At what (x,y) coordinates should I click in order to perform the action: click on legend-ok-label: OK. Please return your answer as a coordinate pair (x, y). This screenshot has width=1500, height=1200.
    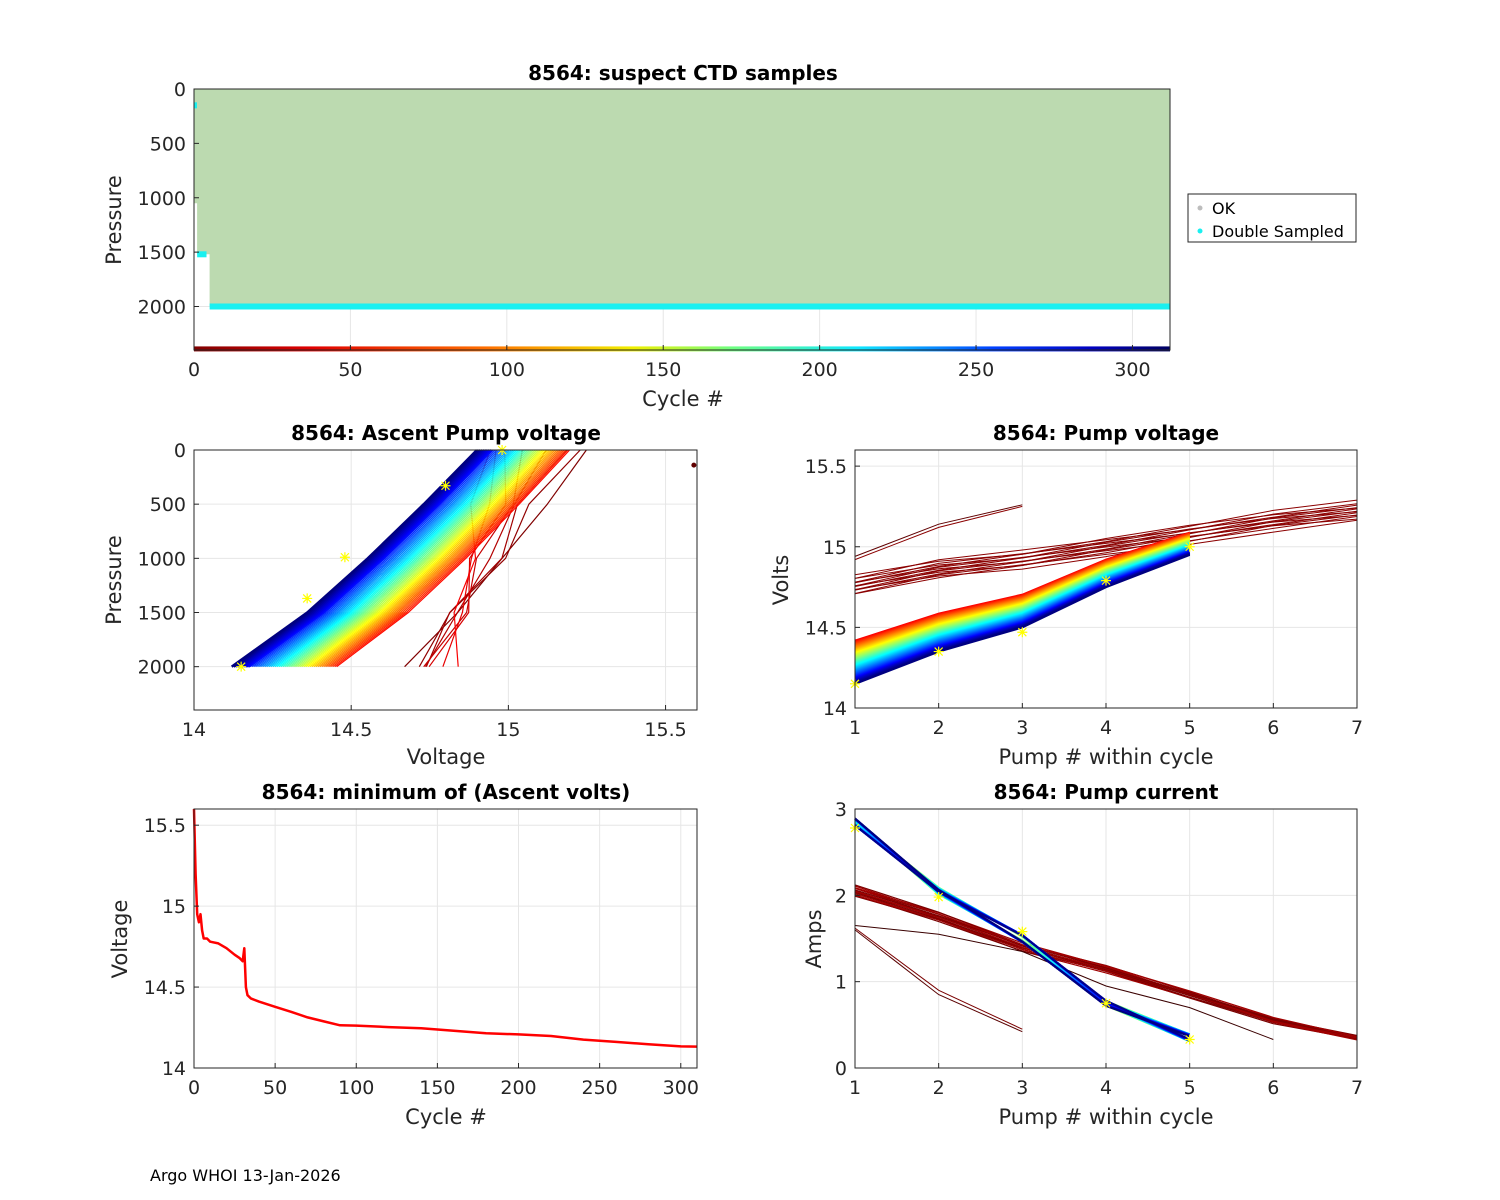
    Looking at the image, I should click on (1224, 208).